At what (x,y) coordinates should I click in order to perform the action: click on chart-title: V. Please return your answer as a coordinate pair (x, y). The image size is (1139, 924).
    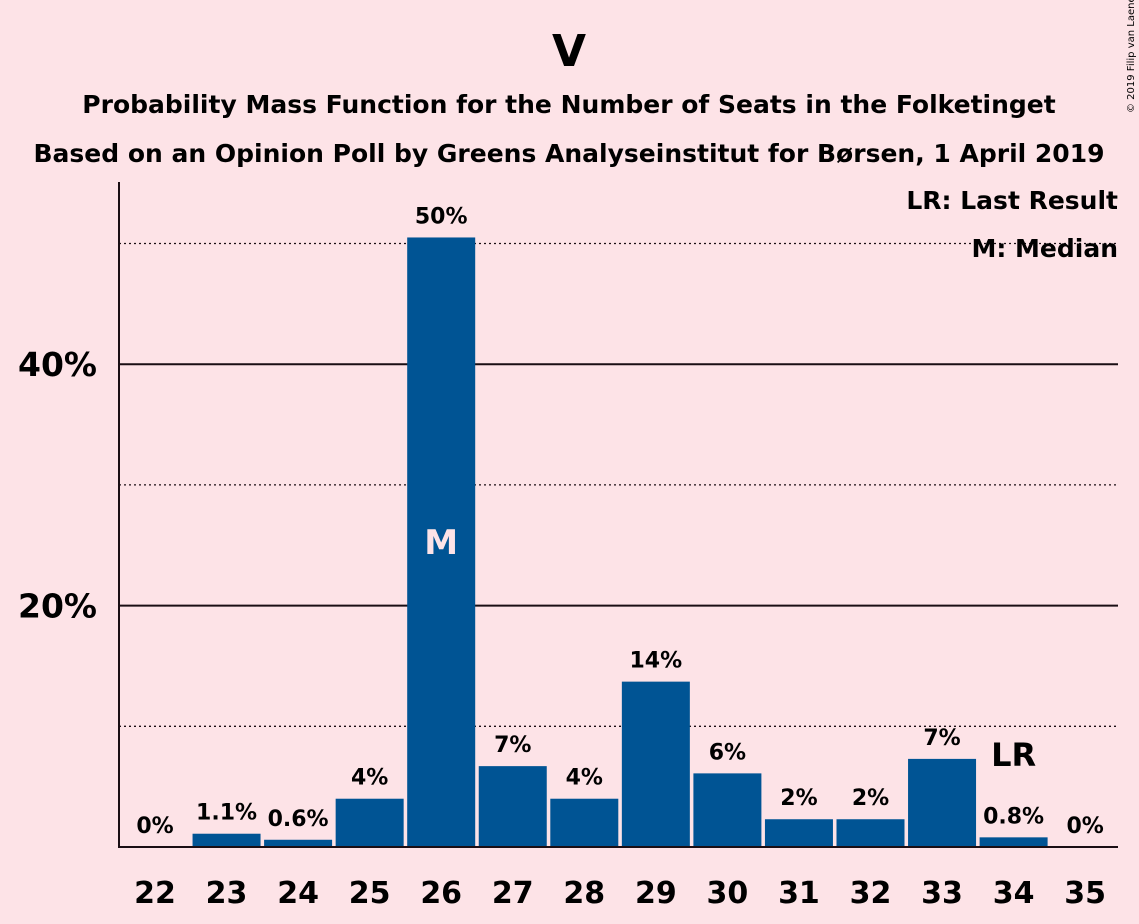
    Looking at the image, I should click on (569, 51).